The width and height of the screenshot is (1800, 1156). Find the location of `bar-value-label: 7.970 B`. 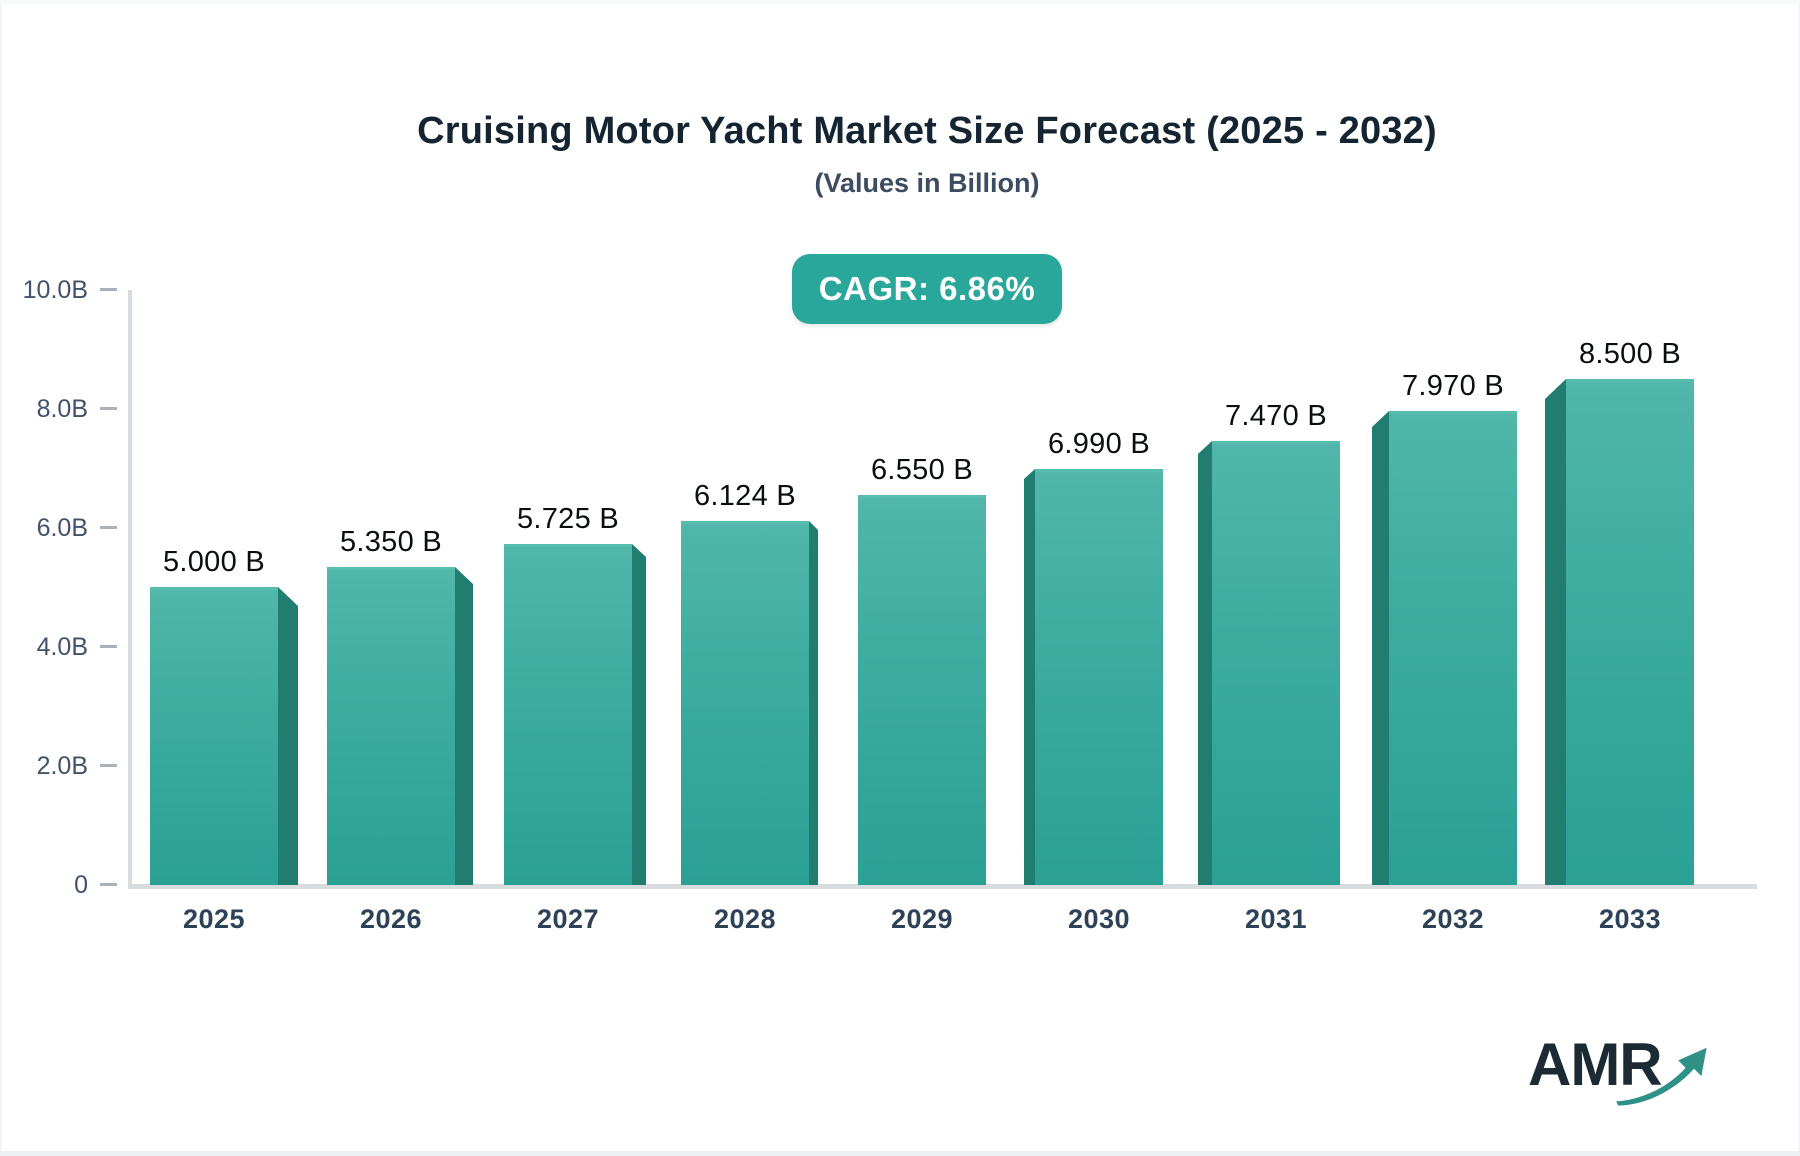

bar-value-label: 7.970 B is located at coordinates (1453, 386).